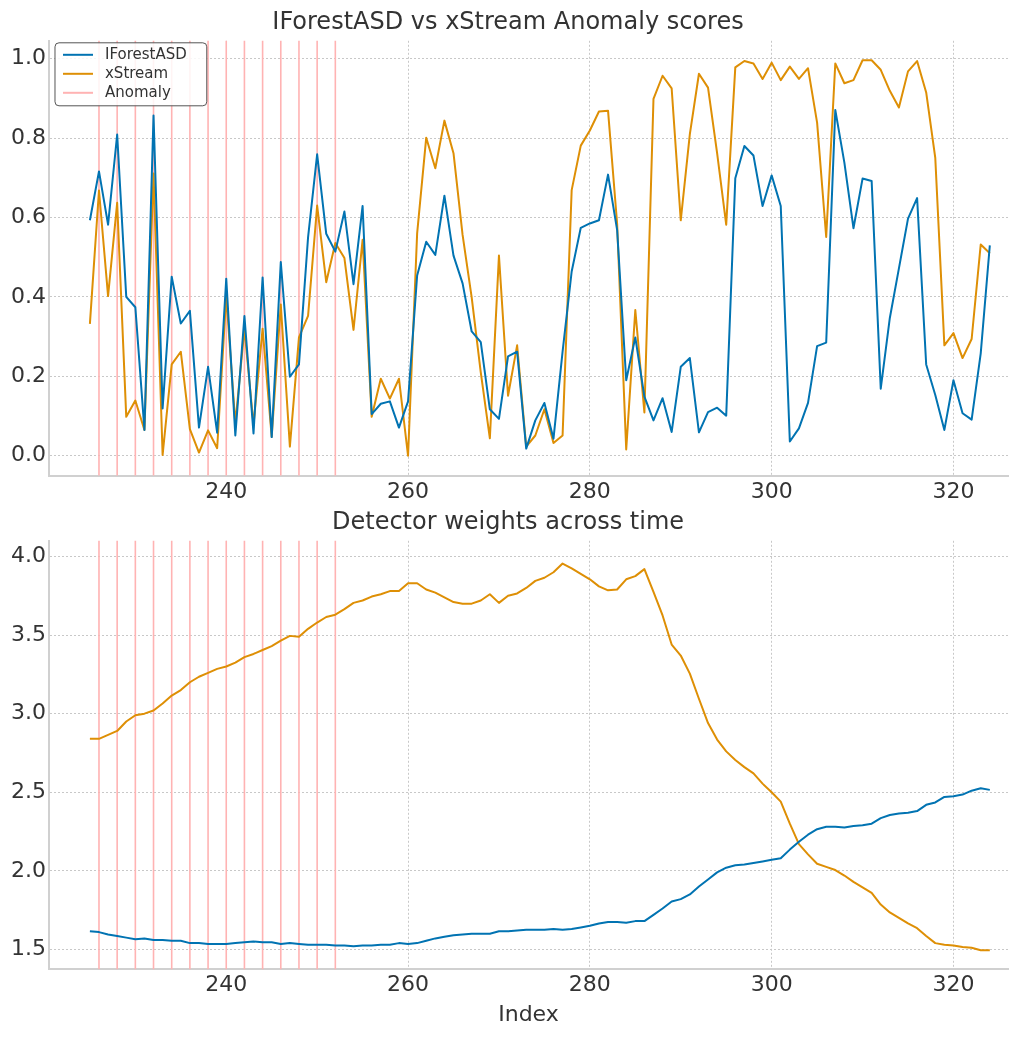  I want to click on y-tick-label: 1.0, so click(28, 57).